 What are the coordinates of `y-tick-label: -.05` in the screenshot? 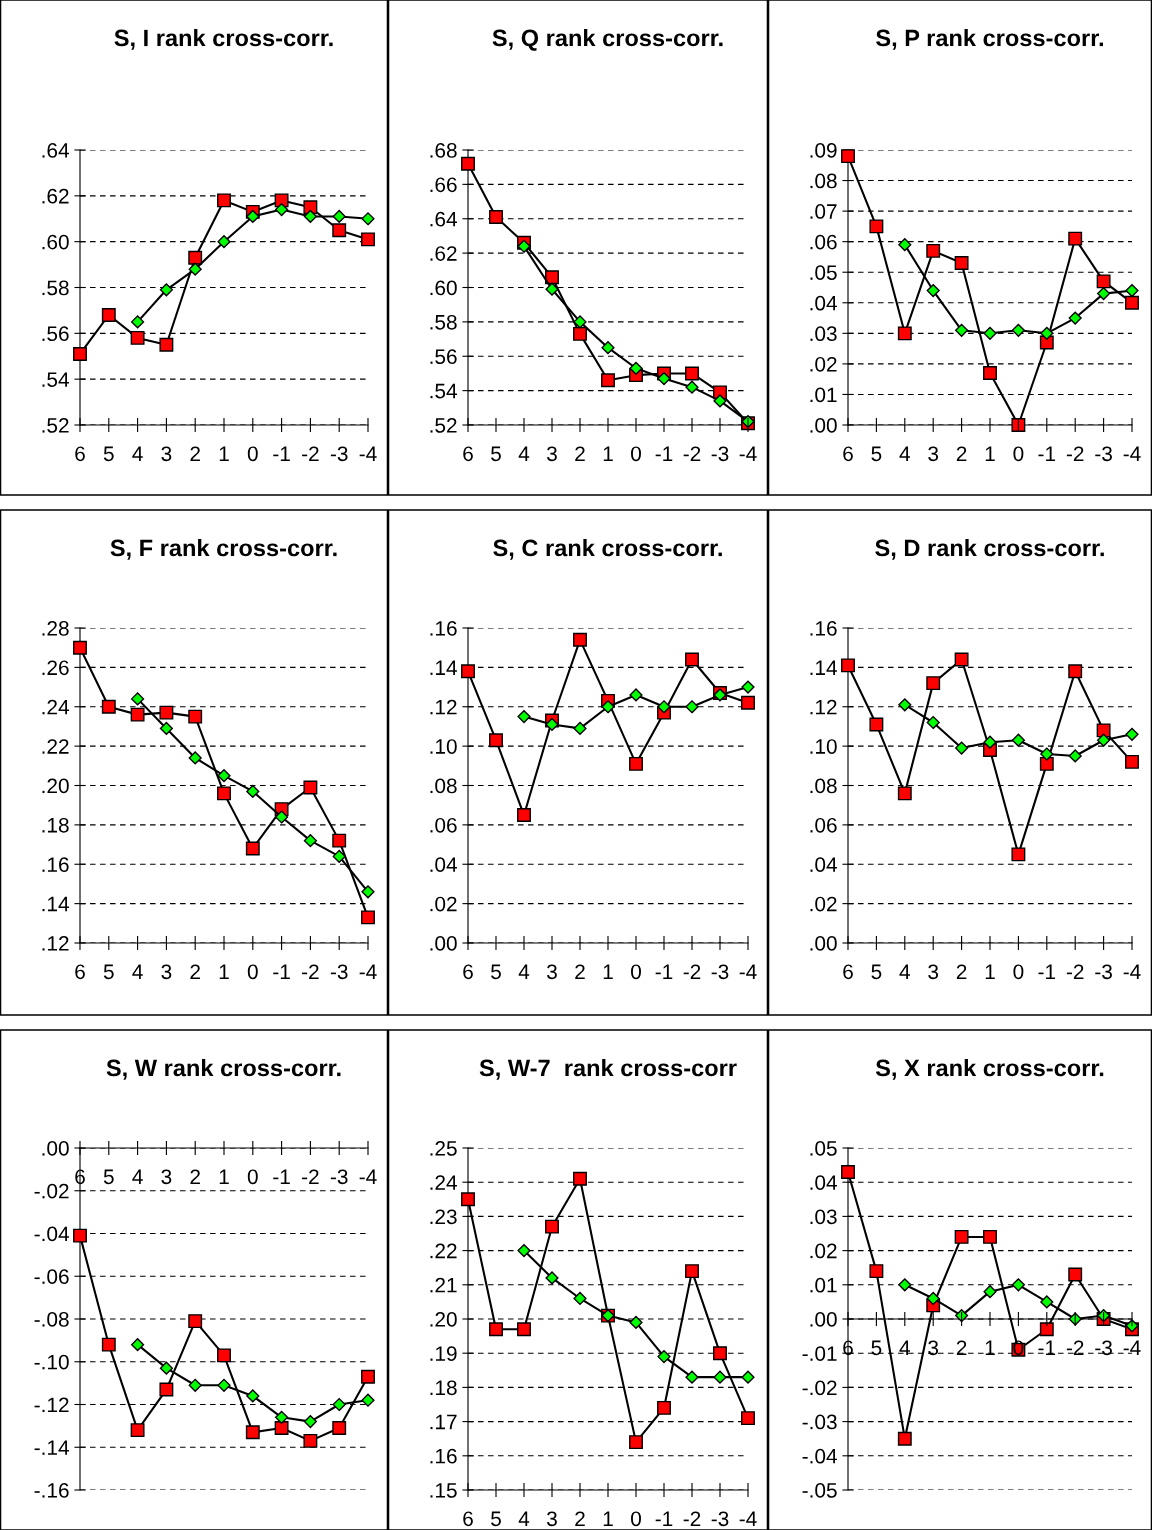 It's located at (819, 1490).